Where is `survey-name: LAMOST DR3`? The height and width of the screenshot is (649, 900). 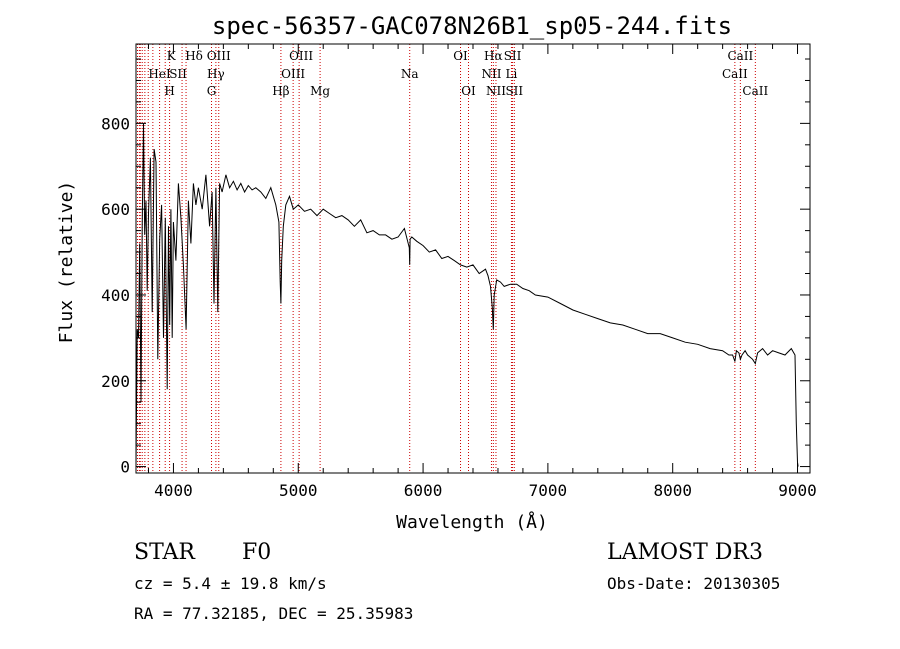 survey-name: LAMOST DR3 is located at coordinates (685, 552).